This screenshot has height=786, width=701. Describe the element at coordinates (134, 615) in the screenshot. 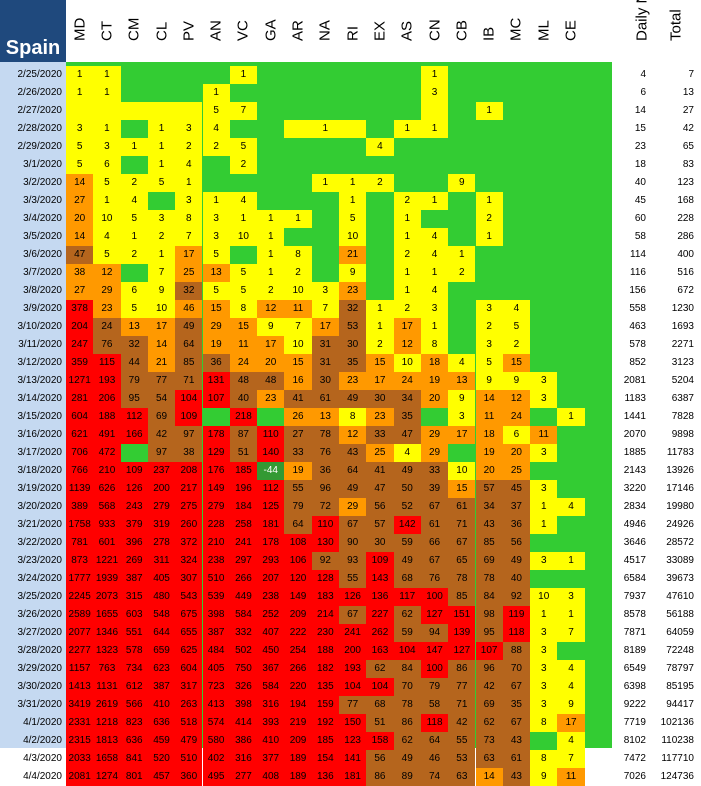

I see `heatmap-cell: 603` at that location.